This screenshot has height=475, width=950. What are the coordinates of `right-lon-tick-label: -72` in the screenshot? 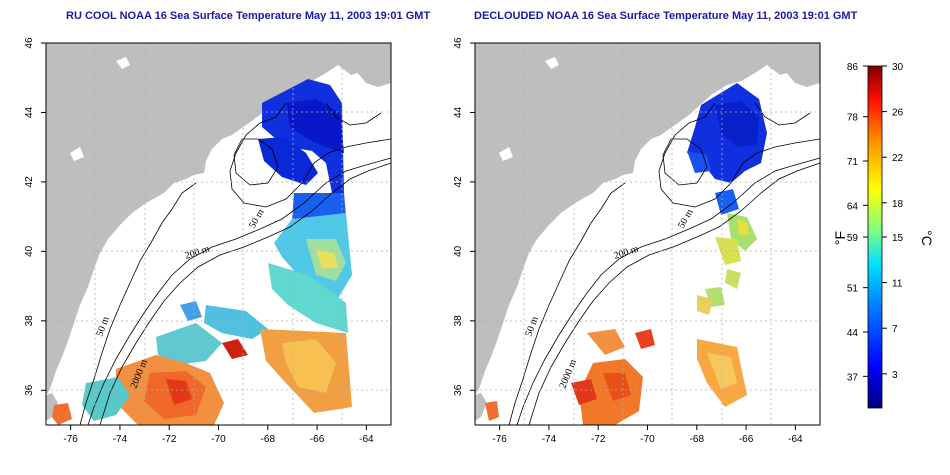 It's located at (598, 439).